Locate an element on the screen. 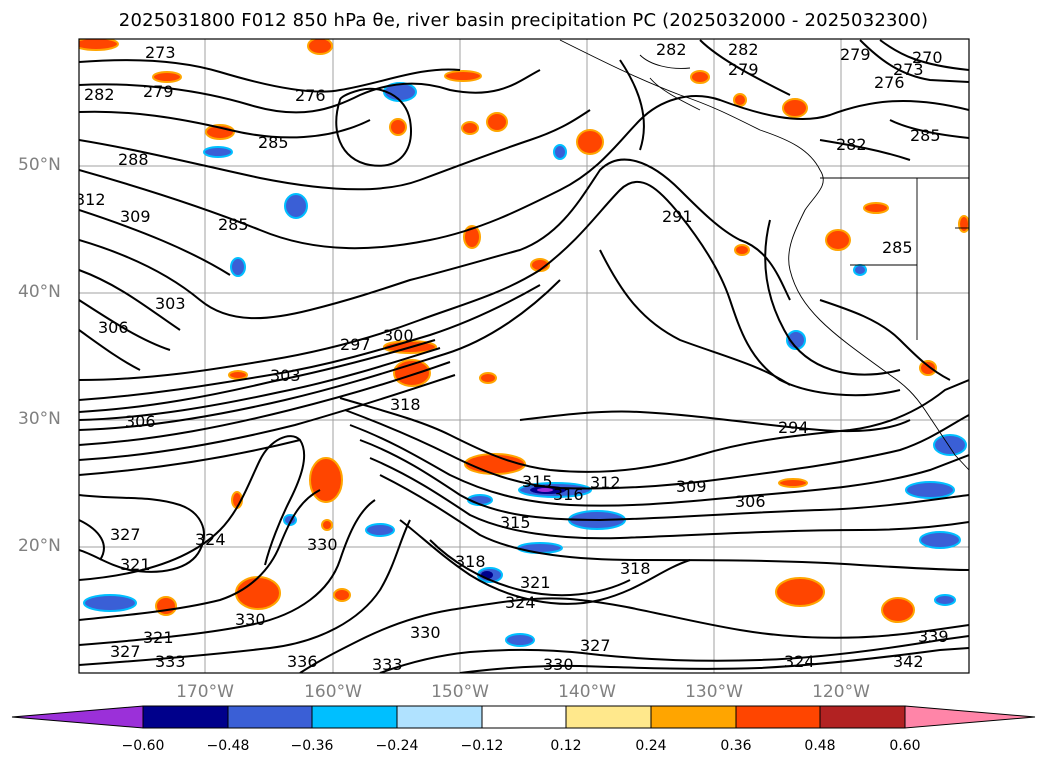  contour-label: 300 is located at coordinates (398, 335).